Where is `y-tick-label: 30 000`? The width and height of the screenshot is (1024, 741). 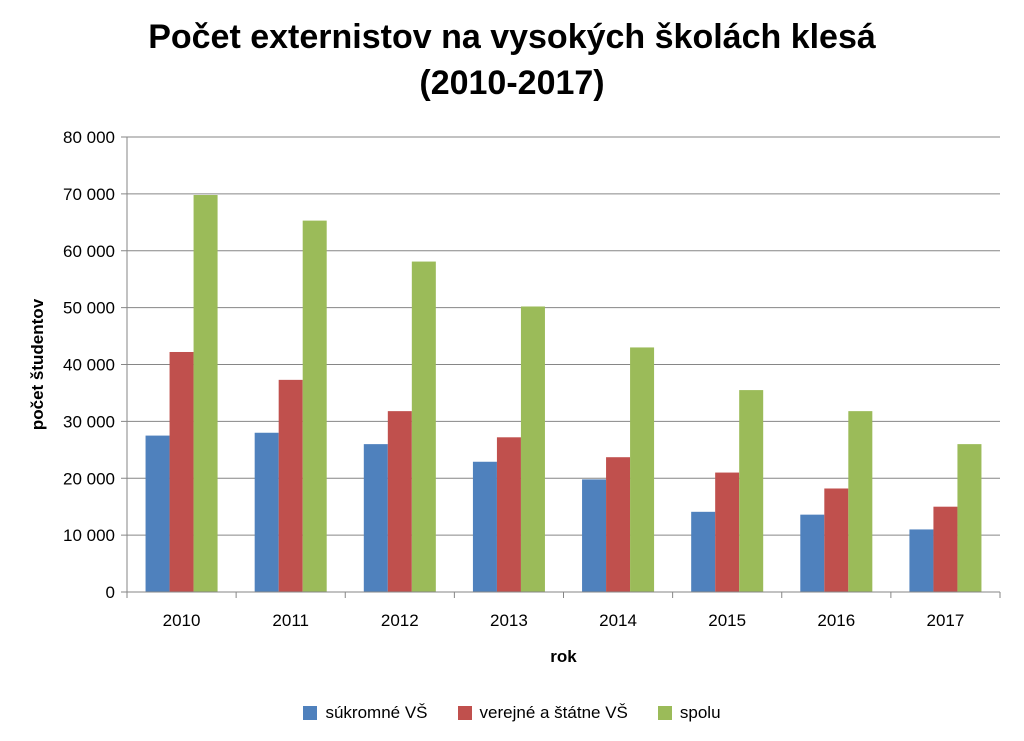
y-tick-label: 30 000 is located at coordinates (89, 421).